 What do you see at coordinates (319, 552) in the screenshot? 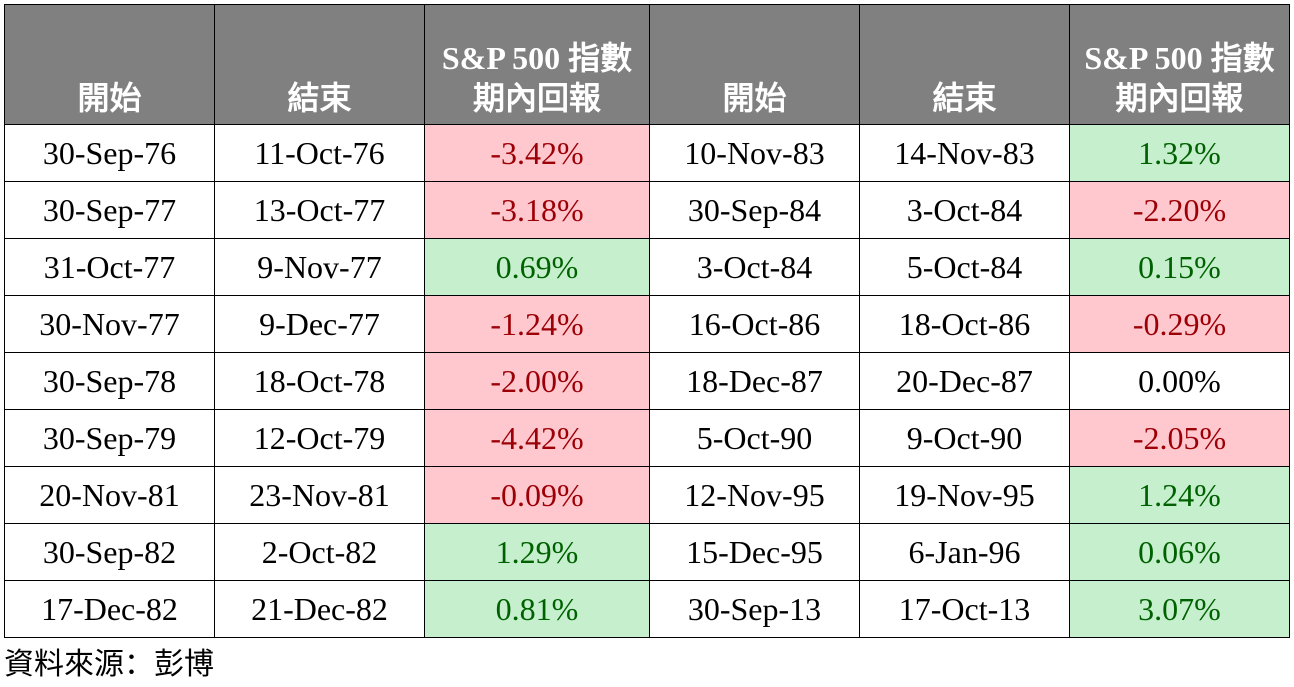
I see `end-date-cell: 2-Oct-82` at bounding box center [319, 552].